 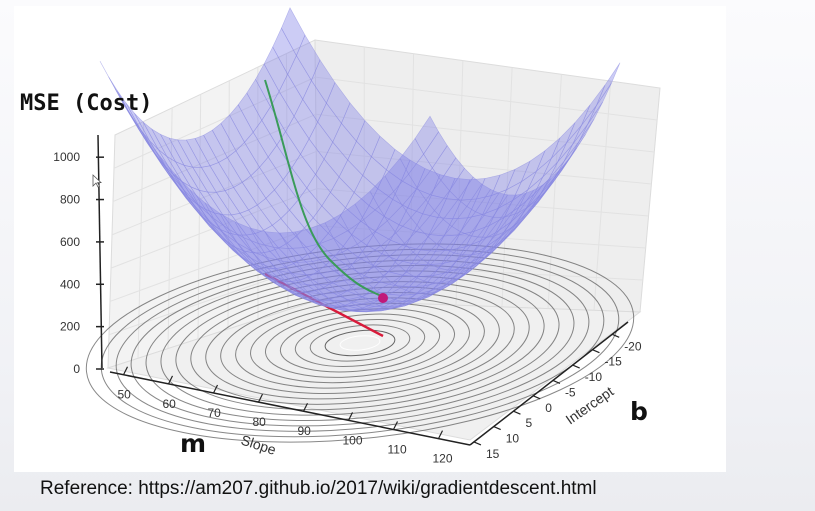 I want to click on z-tick-label: 1000, so click(x=66, y=157).